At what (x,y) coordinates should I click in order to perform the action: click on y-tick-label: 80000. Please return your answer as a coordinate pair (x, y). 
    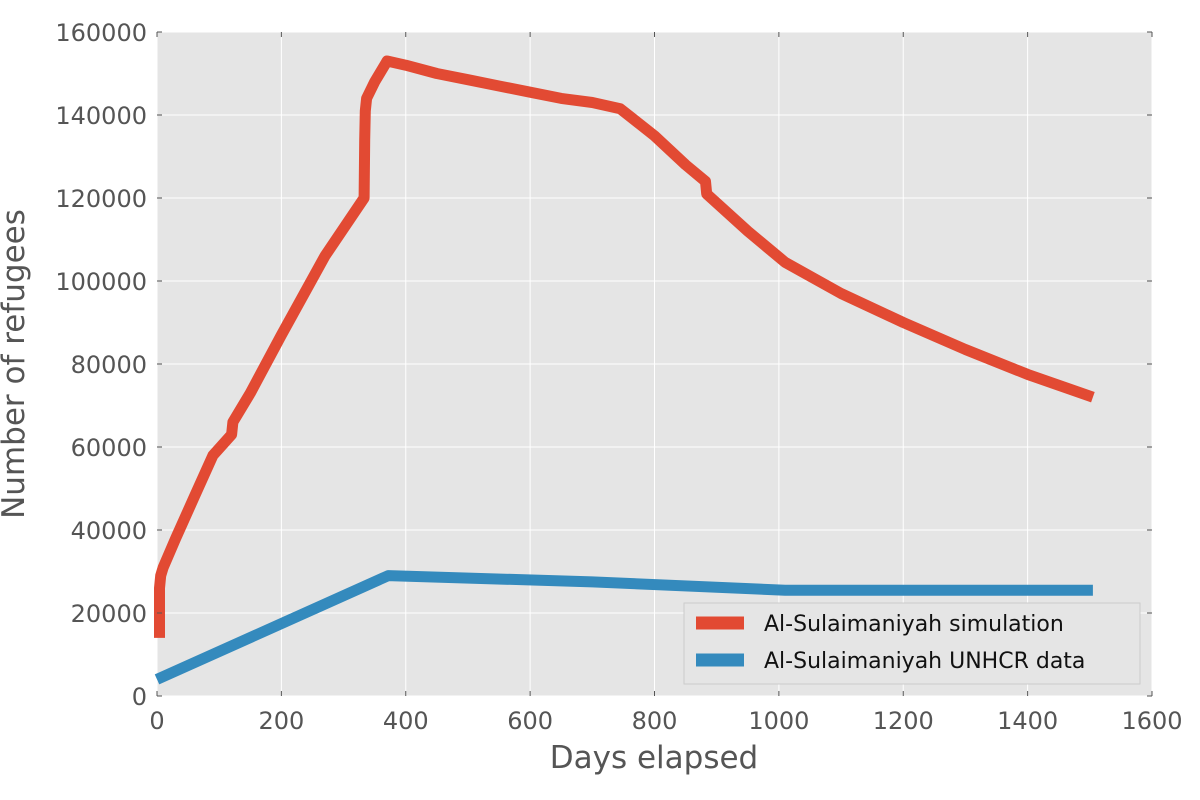
    Looking at the image, I should click on (109, 365).